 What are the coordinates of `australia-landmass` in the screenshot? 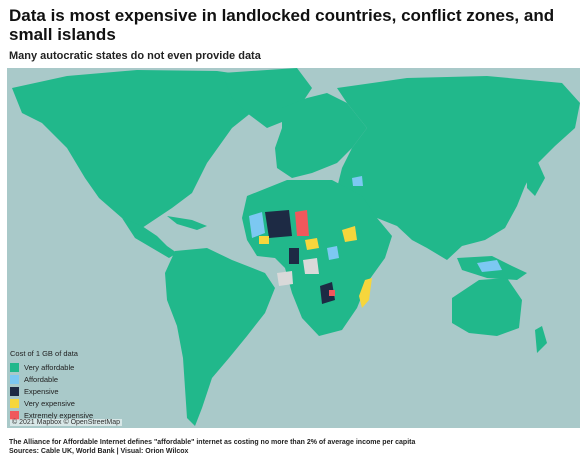 It's located at (487, 307).